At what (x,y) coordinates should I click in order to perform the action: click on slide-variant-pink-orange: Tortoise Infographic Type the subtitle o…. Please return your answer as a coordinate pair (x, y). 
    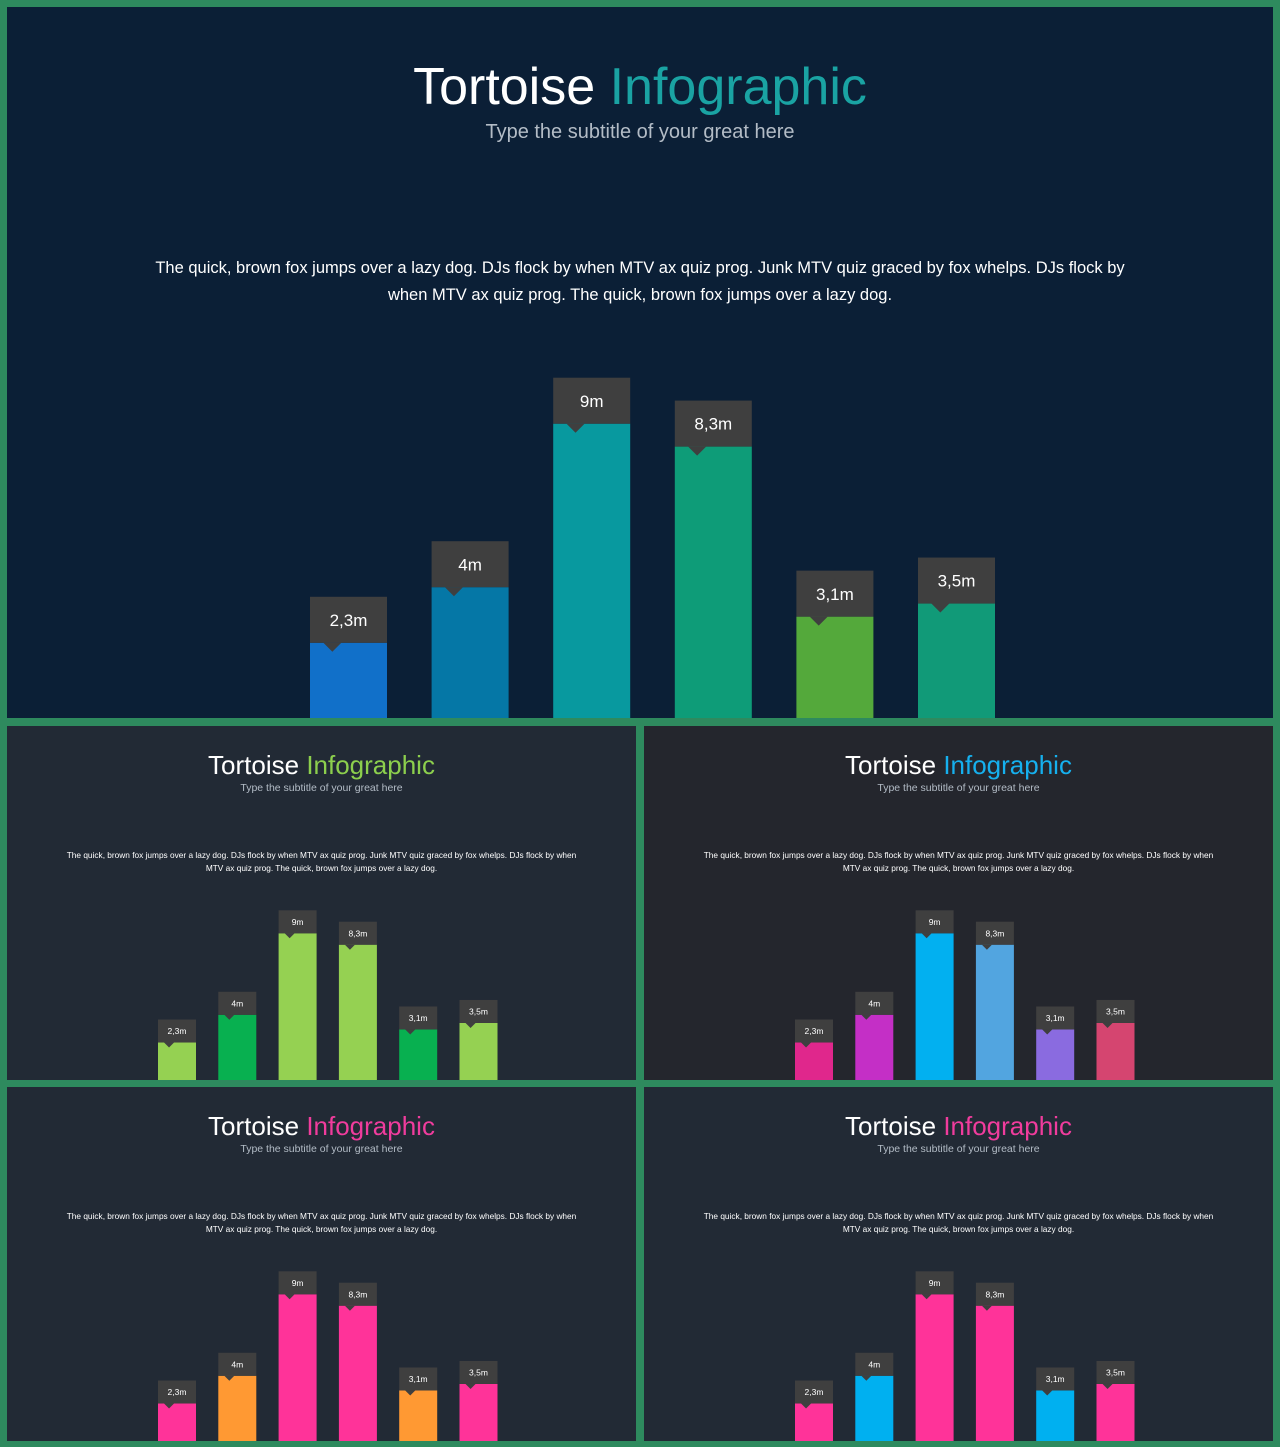
    Looking at the image, I should click on (321, 1264).